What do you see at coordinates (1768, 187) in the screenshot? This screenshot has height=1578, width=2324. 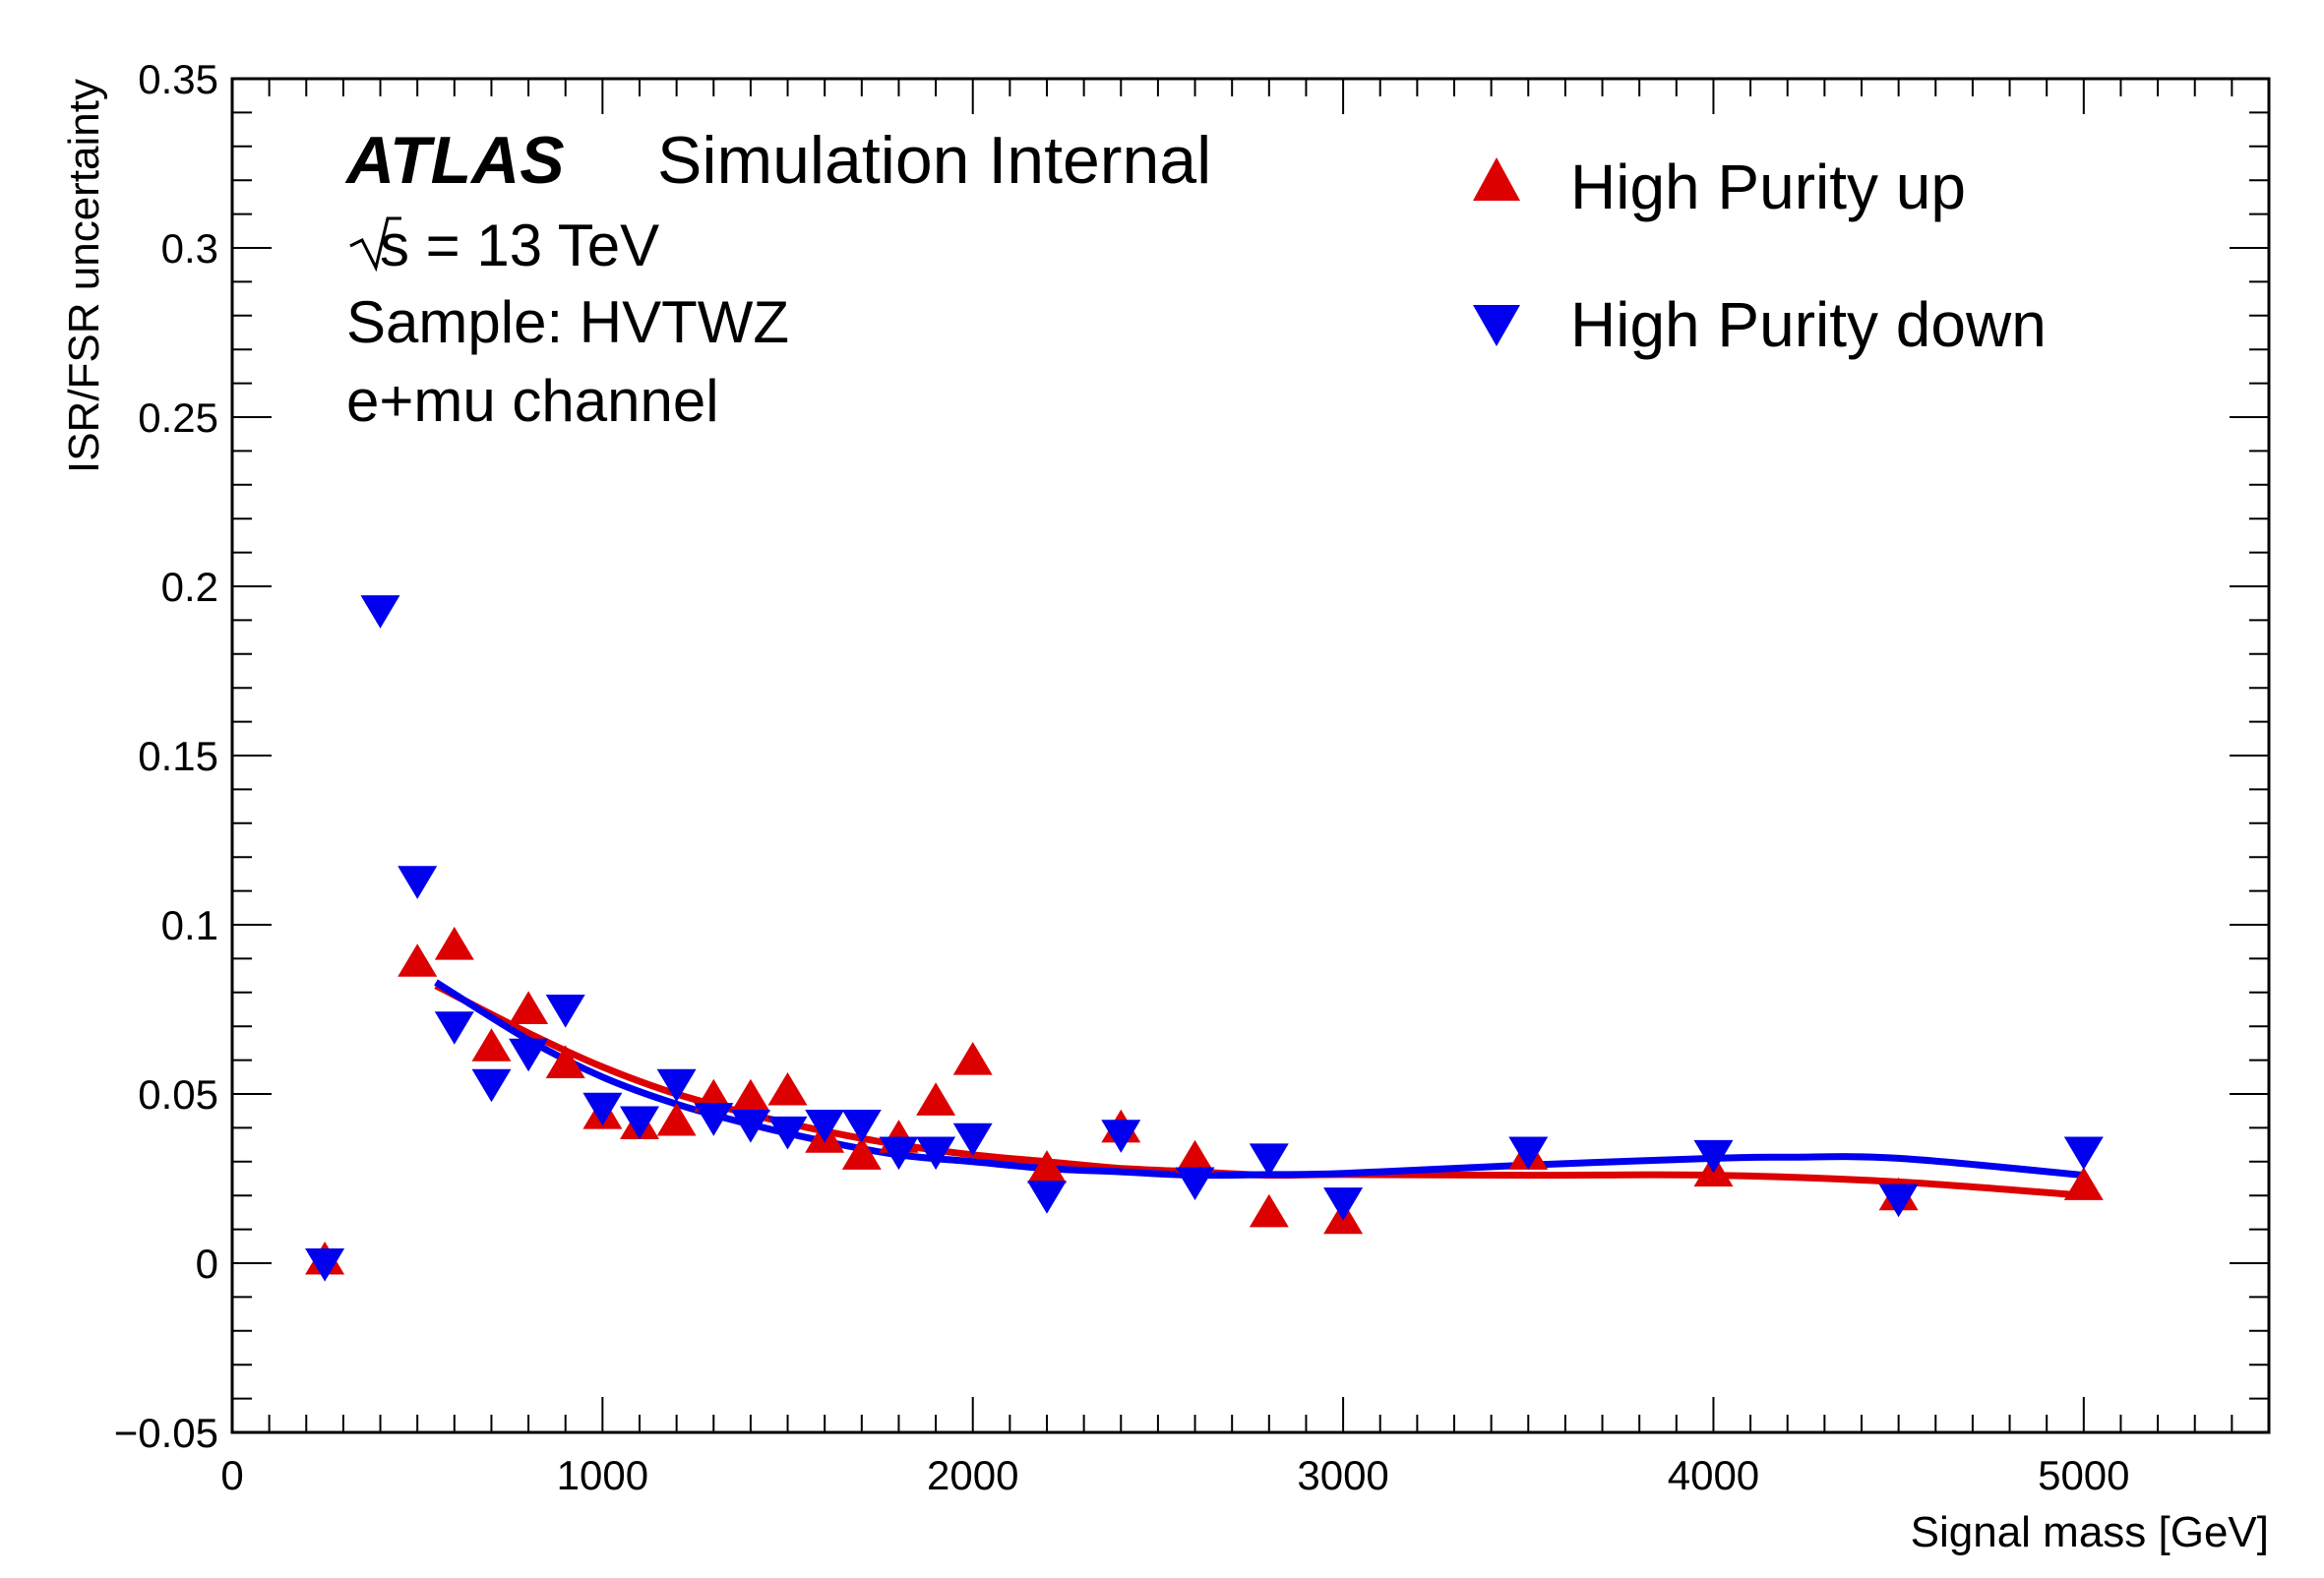 I see `legend-label-up: High Purity up` at bounding box center [1768, 187].